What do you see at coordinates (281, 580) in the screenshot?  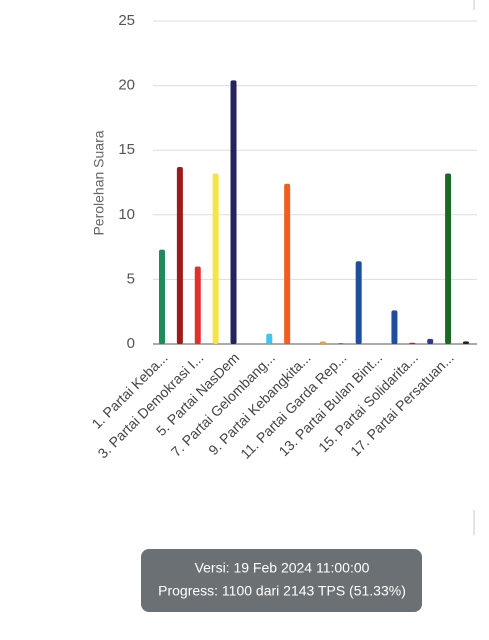 I see `version-box` at bounding box center [281, 580].